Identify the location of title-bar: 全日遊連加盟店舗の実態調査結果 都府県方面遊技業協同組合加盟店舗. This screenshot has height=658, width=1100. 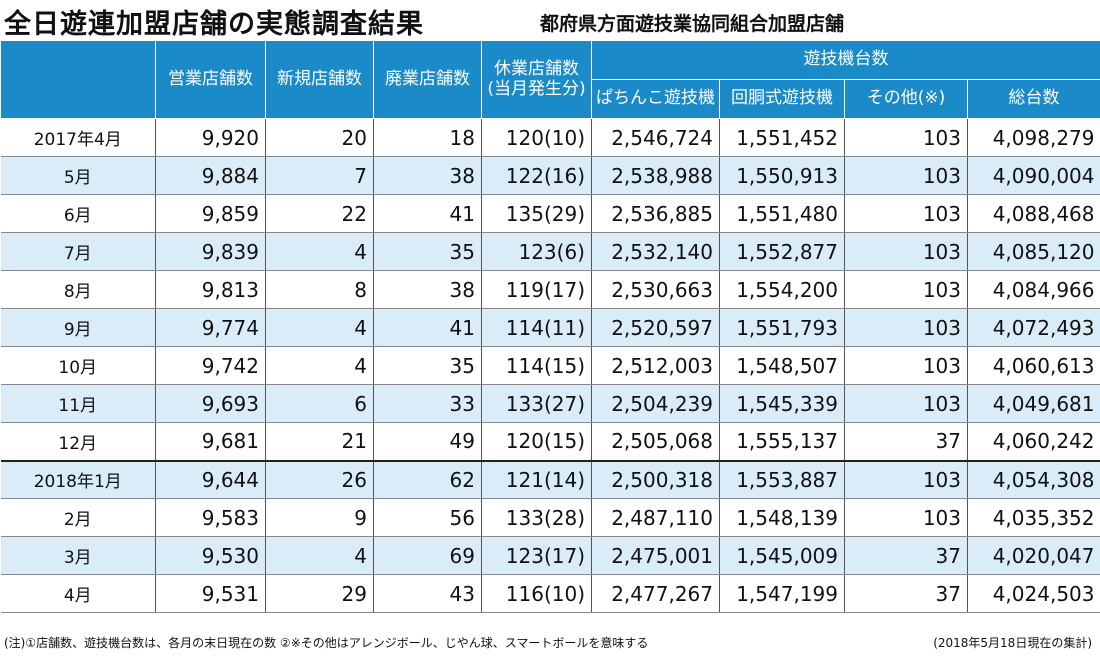
(550, 20).